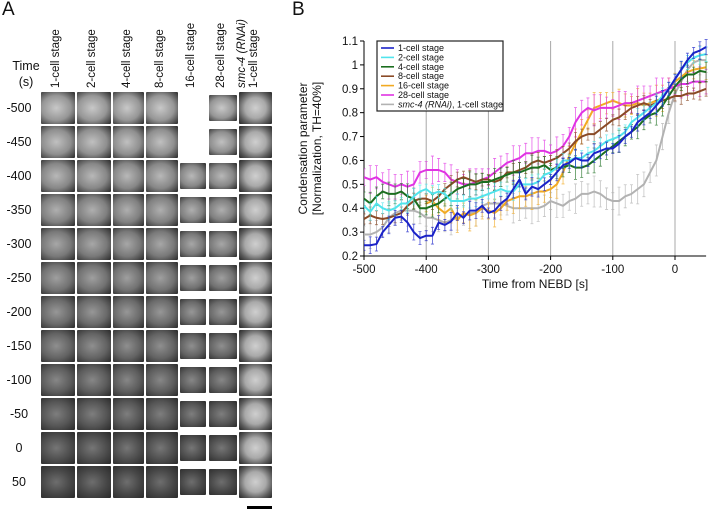  I want to click on x-tick-label: -500, so click(363, 270).